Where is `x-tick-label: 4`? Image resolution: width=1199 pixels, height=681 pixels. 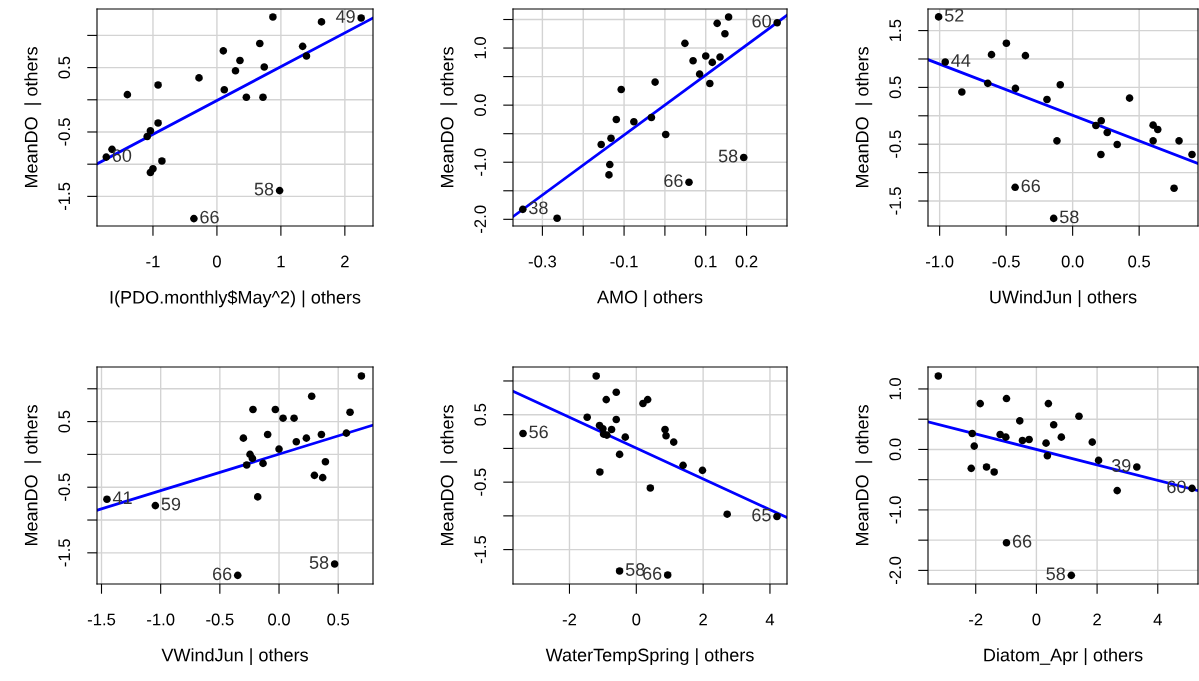
x-tick-label: 4 is located at coordinates (1157, 619).